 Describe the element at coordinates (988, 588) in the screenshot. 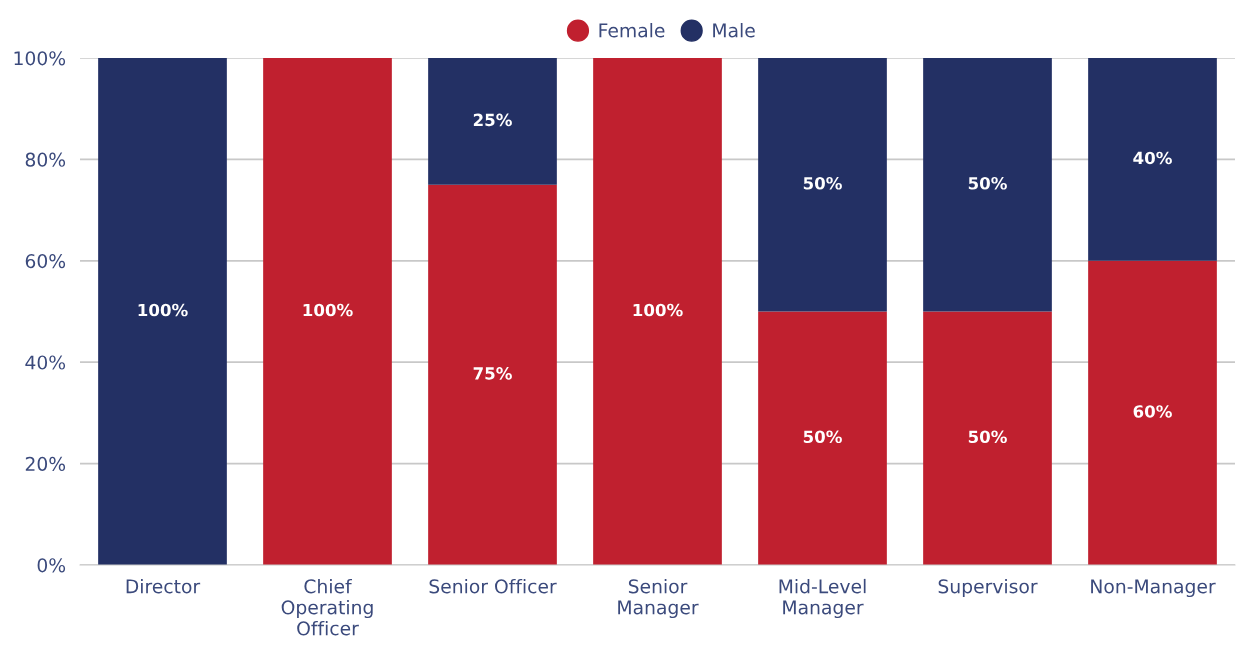

I see `x-tick-label: Supervisor` at that location.